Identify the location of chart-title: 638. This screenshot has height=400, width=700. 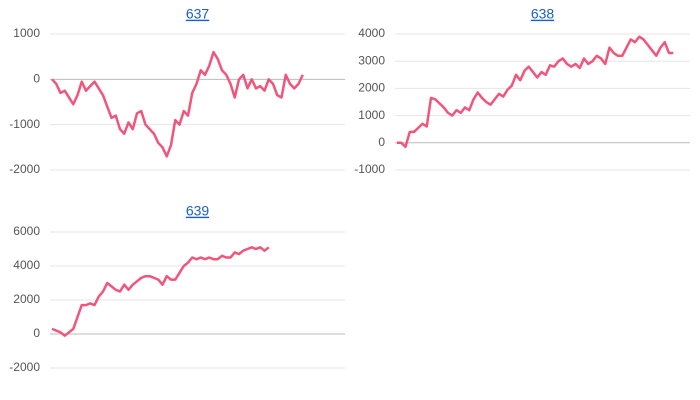
(543, 14).